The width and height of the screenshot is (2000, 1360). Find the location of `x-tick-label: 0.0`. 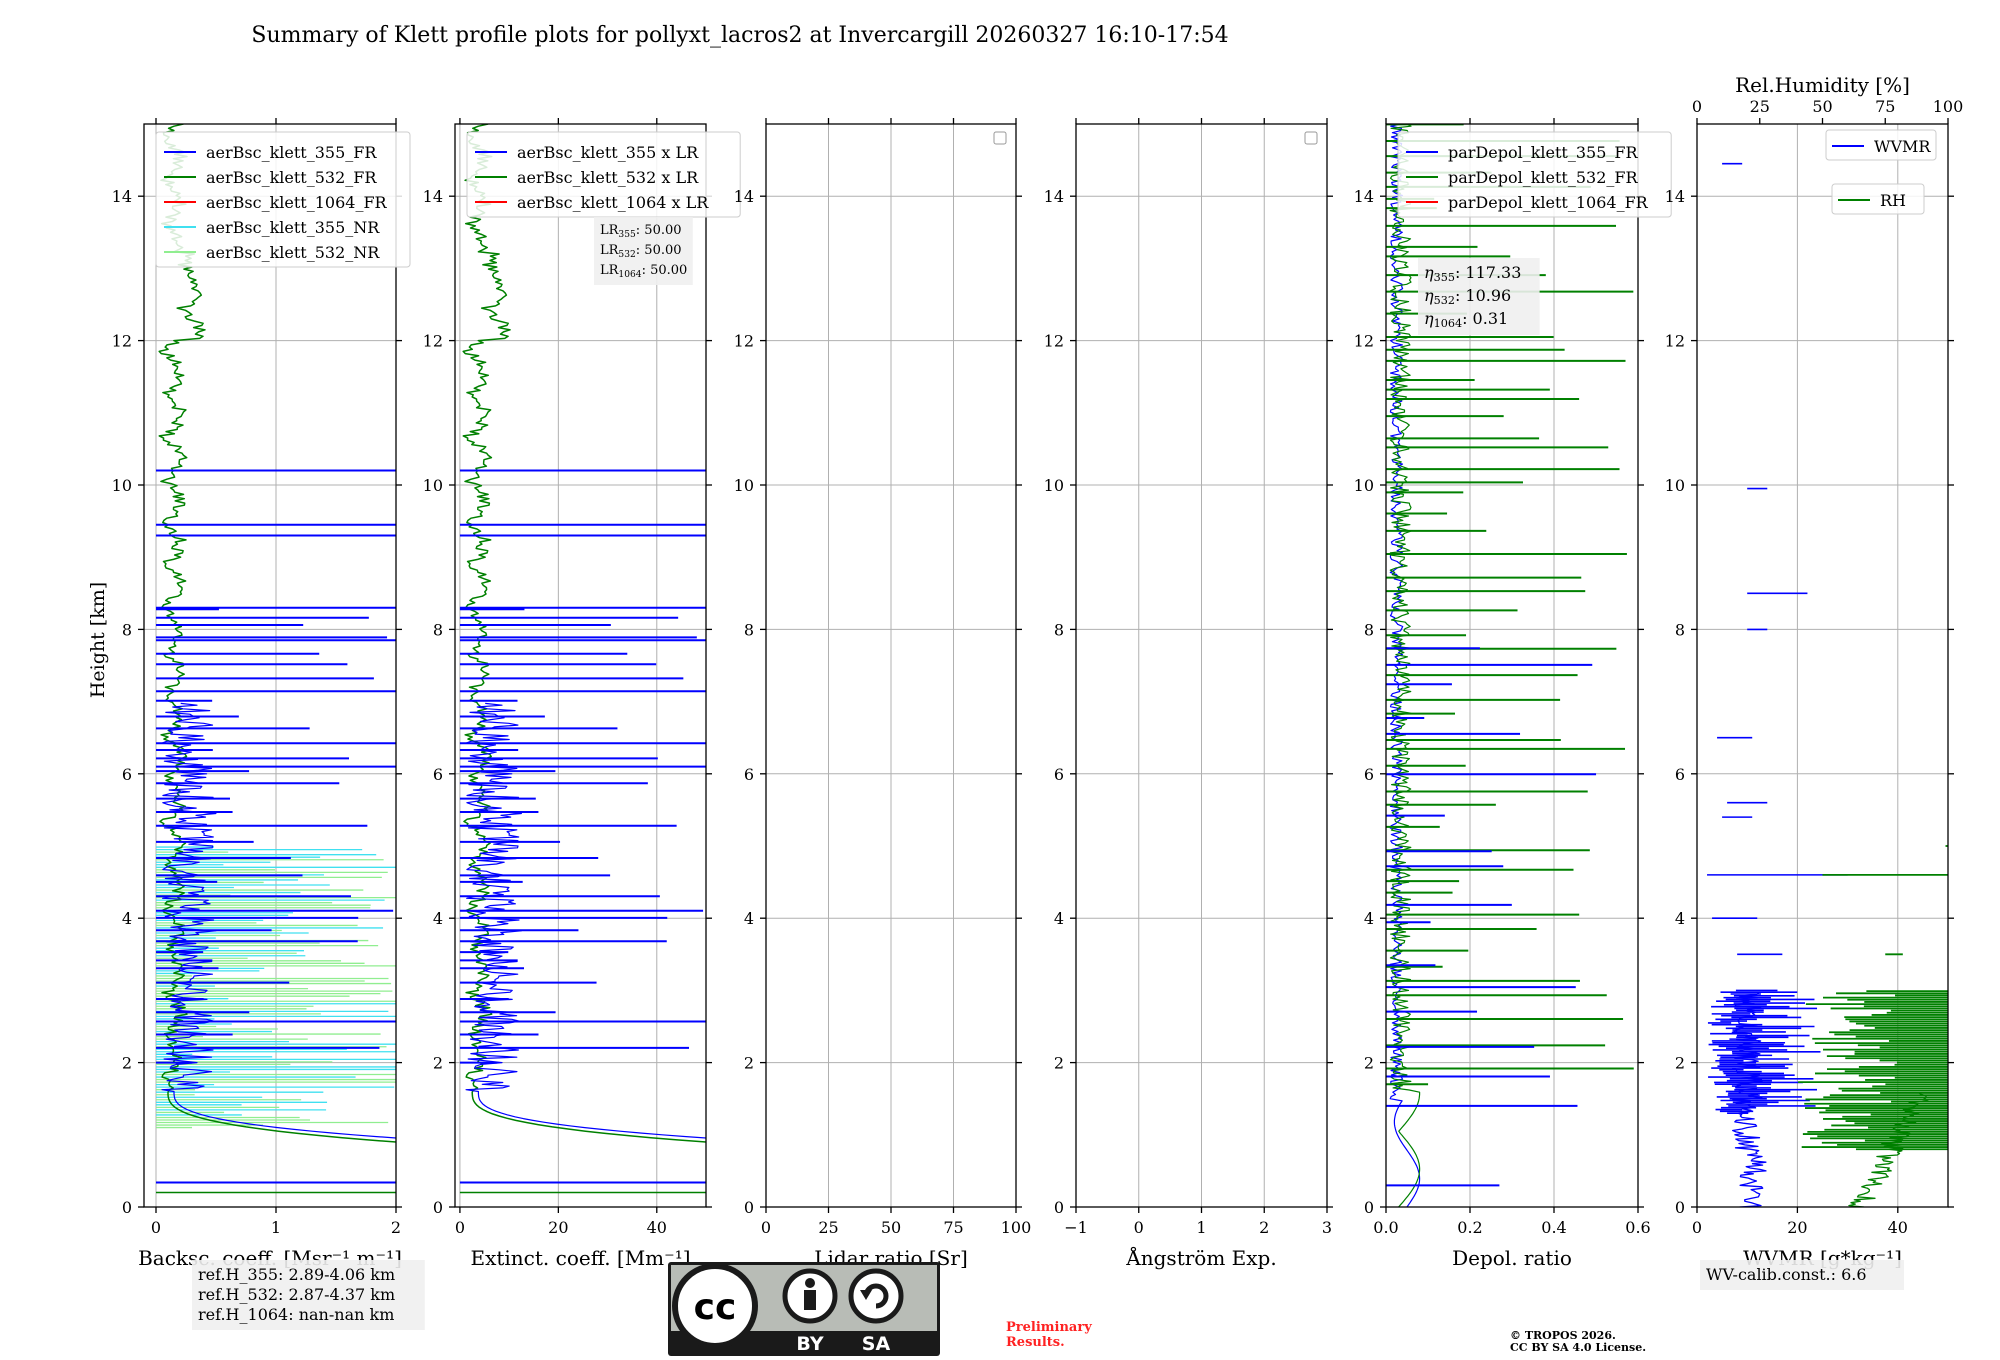

x-tick-label: 0.0 is located at coordinates (1385, 1227).